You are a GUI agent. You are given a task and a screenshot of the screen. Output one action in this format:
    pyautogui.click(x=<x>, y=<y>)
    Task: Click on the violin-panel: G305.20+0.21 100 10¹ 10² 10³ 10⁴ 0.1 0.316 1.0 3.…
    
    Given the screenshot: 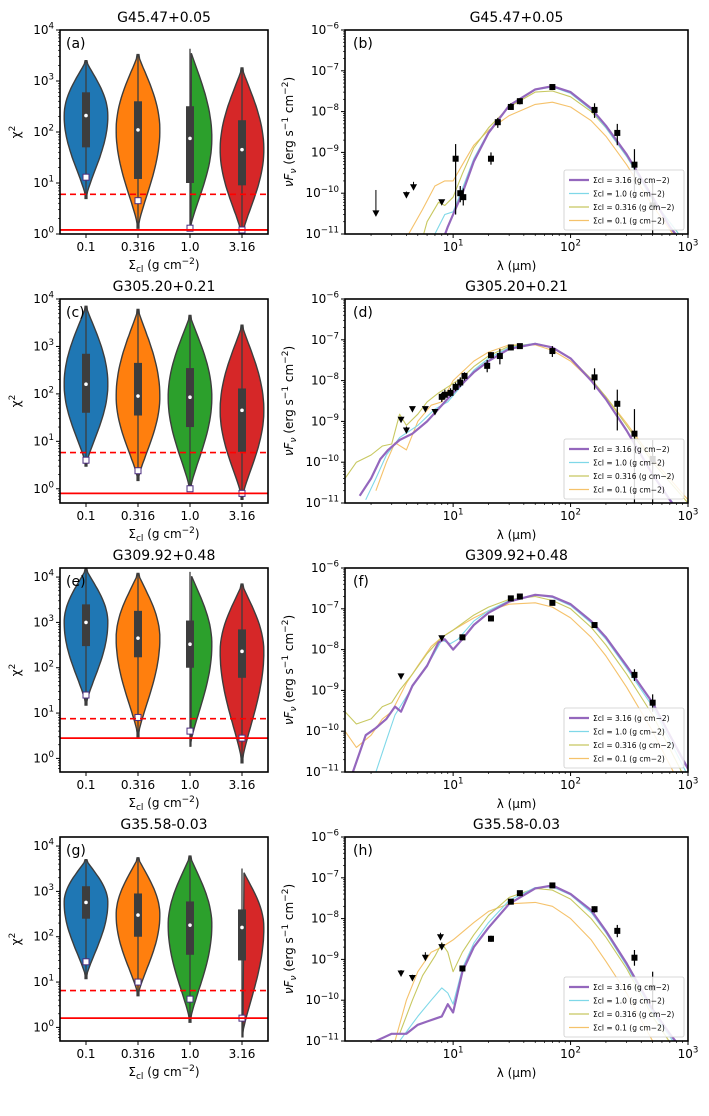 What is the action you would take?
    pyautogui.click(x=138, y=411)
    